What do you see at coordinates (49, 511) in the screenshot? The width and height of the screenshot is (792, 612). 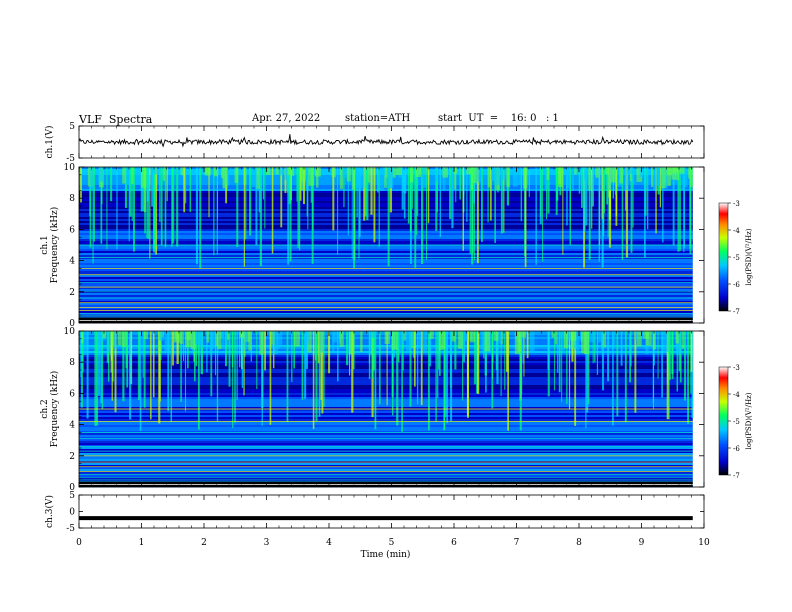 I see `ch3-waveform-ylabel: ch.3(V)` at bounding box center [49, 511].